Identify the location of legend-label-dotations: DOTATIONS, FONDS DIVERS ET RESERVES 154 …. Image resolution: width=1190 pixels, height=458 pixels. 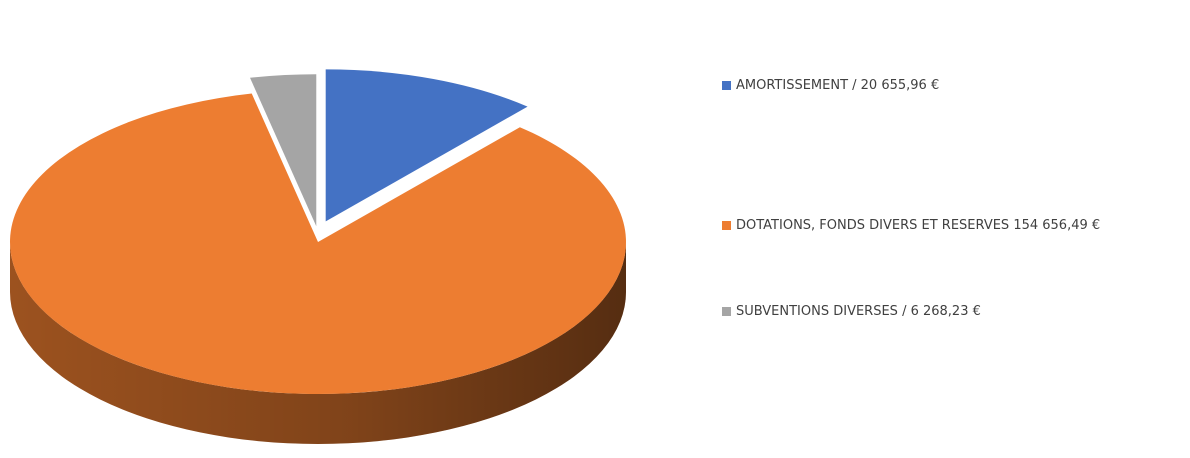
(918, 225).